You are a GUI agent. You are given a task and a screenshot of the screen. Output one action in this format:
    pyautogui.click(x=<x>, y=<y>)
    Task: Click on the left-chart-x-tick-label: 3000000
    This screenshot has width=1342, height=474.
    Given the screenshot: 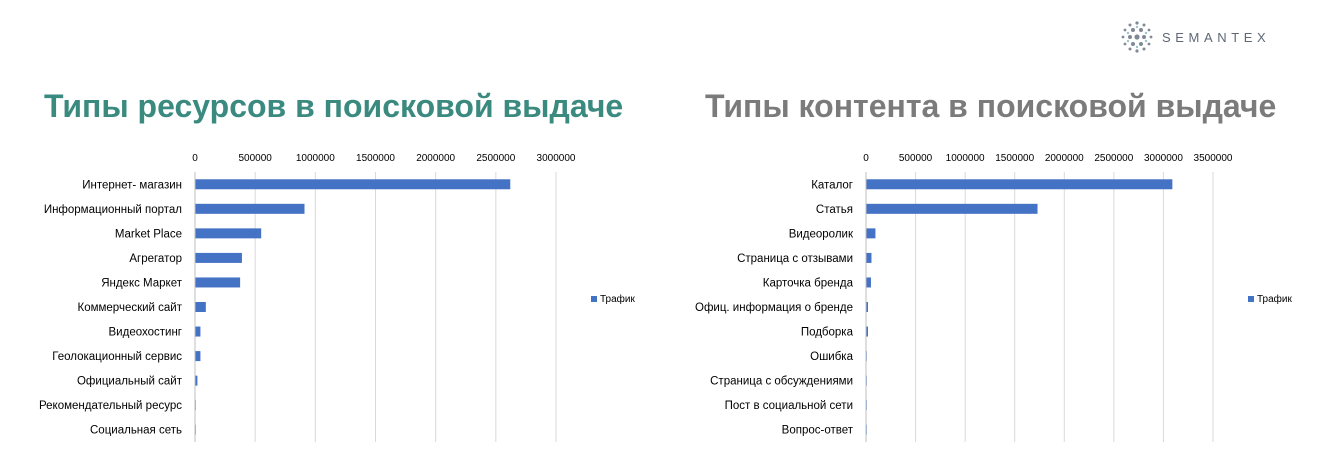 What is the action you would take?
    pyautogui.click(x=556, y=158)
    